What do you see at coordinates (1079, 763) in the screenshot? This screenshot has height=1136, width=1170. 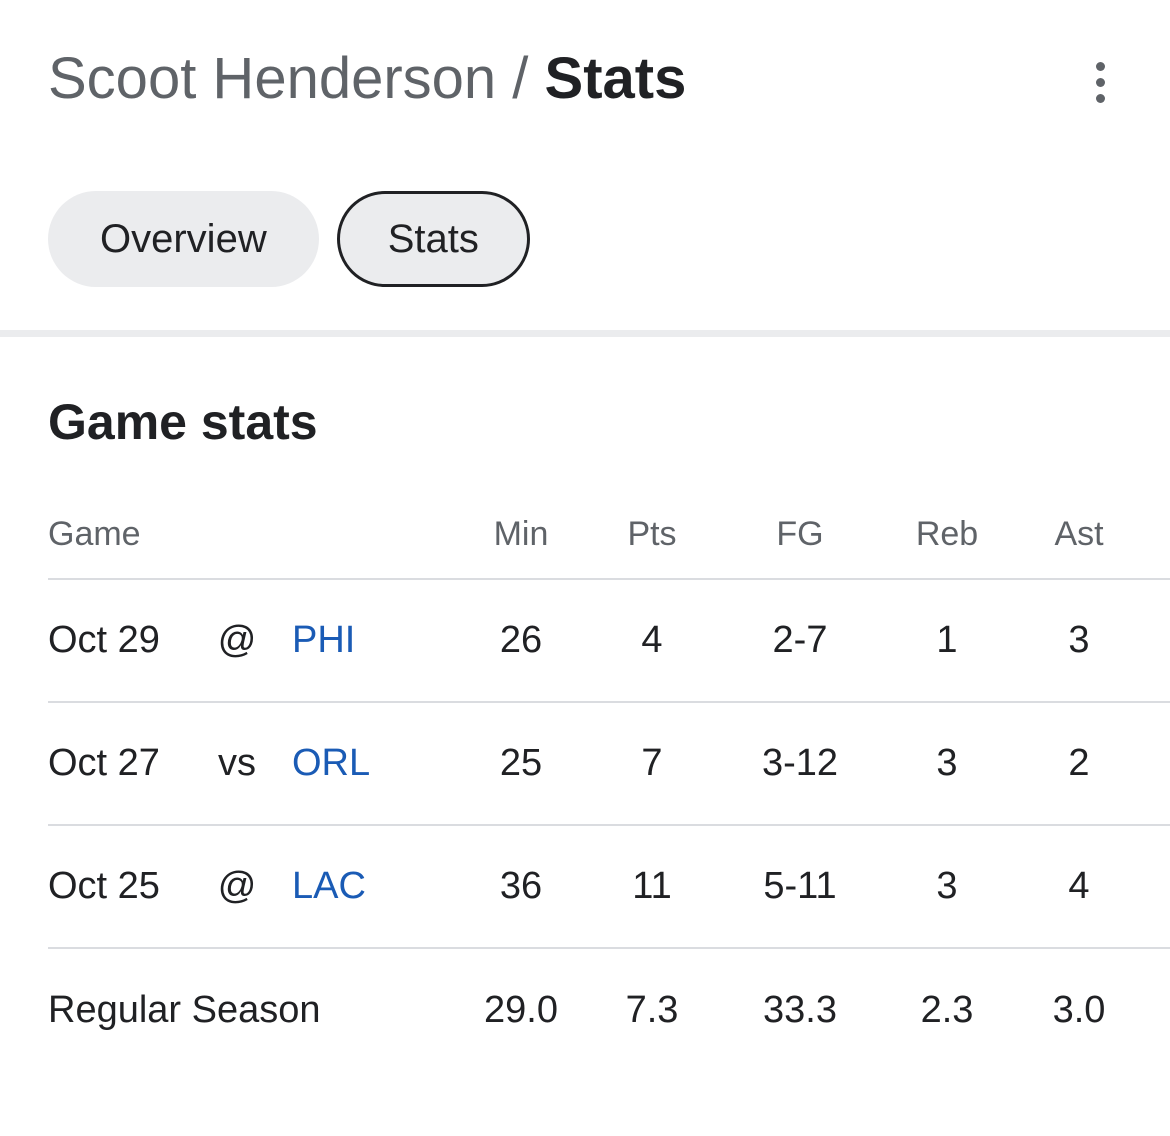 I see `ast-value: 2` at bounding box center [1079, 763].